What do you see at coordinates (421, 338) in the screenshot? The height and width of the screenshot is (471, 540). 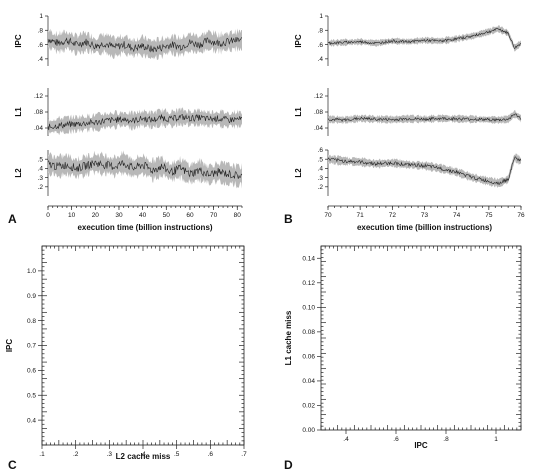 I see `plot-frame` at bounding box center [421, 338].